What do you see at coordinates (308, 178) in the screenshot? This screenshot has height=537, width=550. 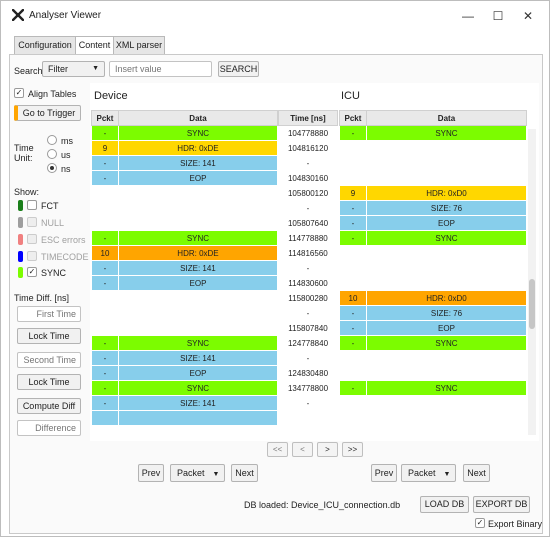 I see `table-row: 104830160` at bounding box center [308, 178].